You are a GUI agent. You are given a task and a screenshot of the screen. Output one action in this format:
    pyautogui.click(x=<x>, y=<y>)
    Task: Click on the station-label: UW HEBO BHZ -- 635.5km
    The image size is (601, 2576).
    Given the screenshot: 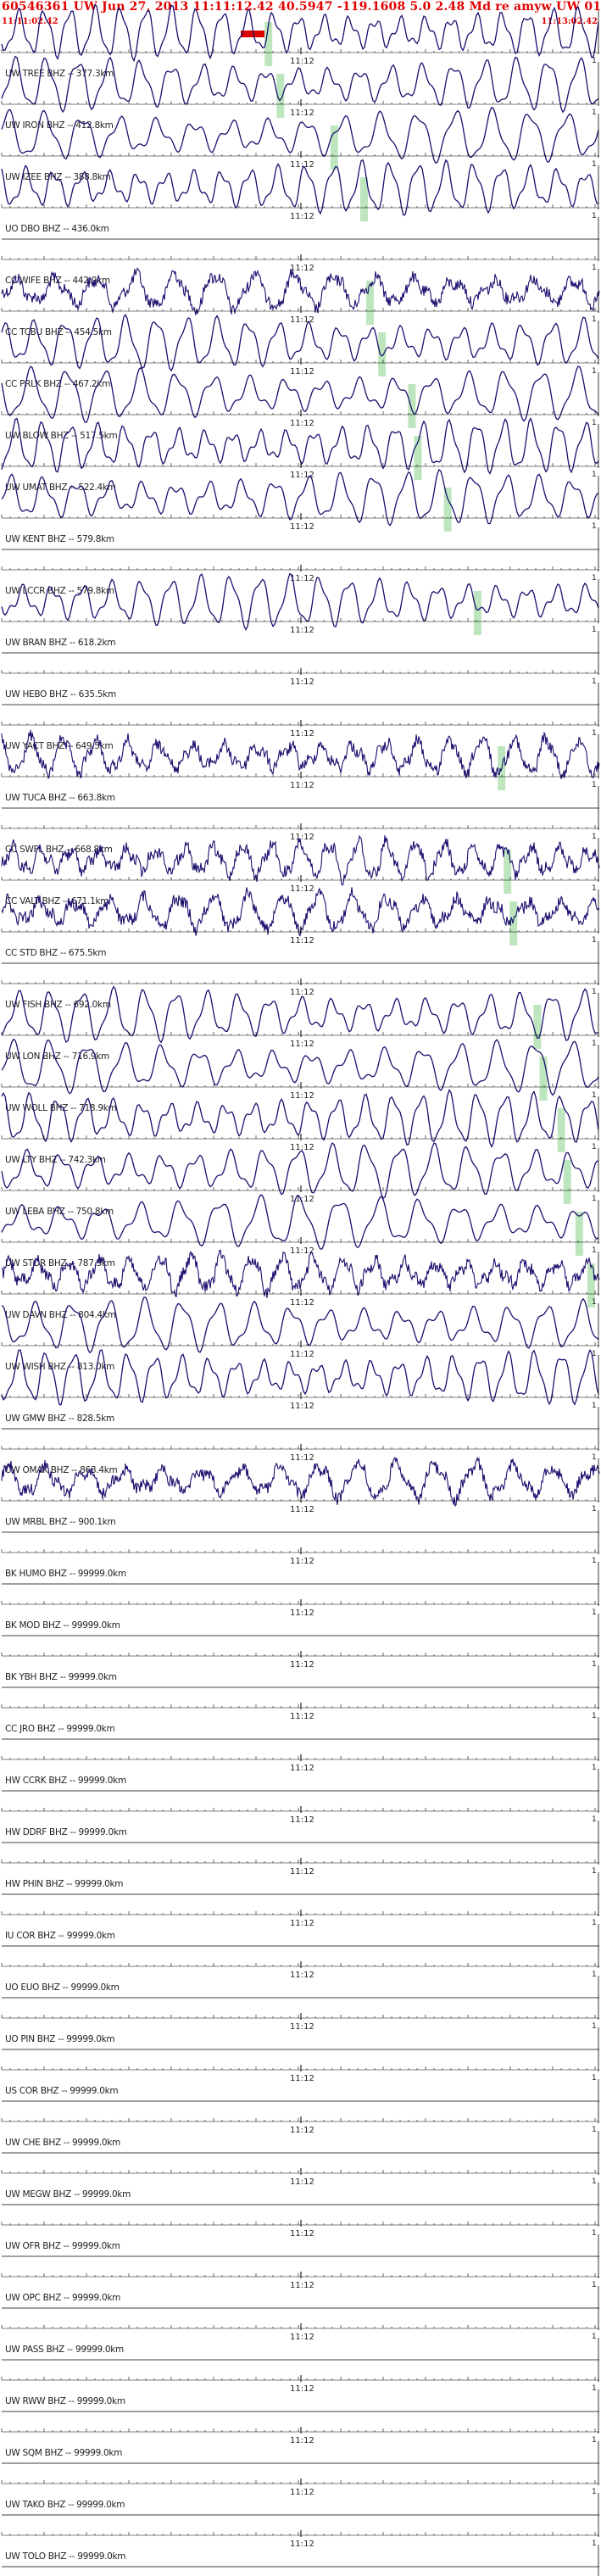 What is the action you would take?
    pyautogui.click(x=61, y=694)
    